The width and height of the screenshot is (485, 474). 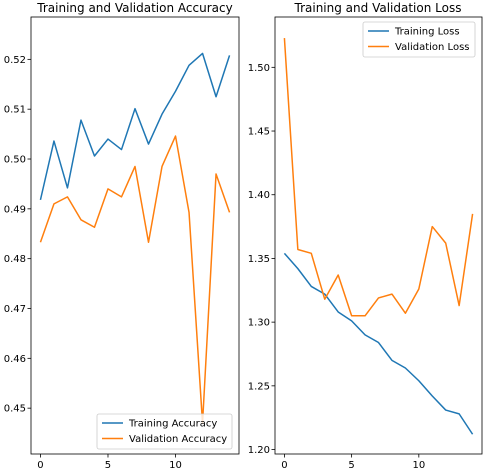 I want to click on legend-label: Validation Accuracy, so click(x=178, y=439).